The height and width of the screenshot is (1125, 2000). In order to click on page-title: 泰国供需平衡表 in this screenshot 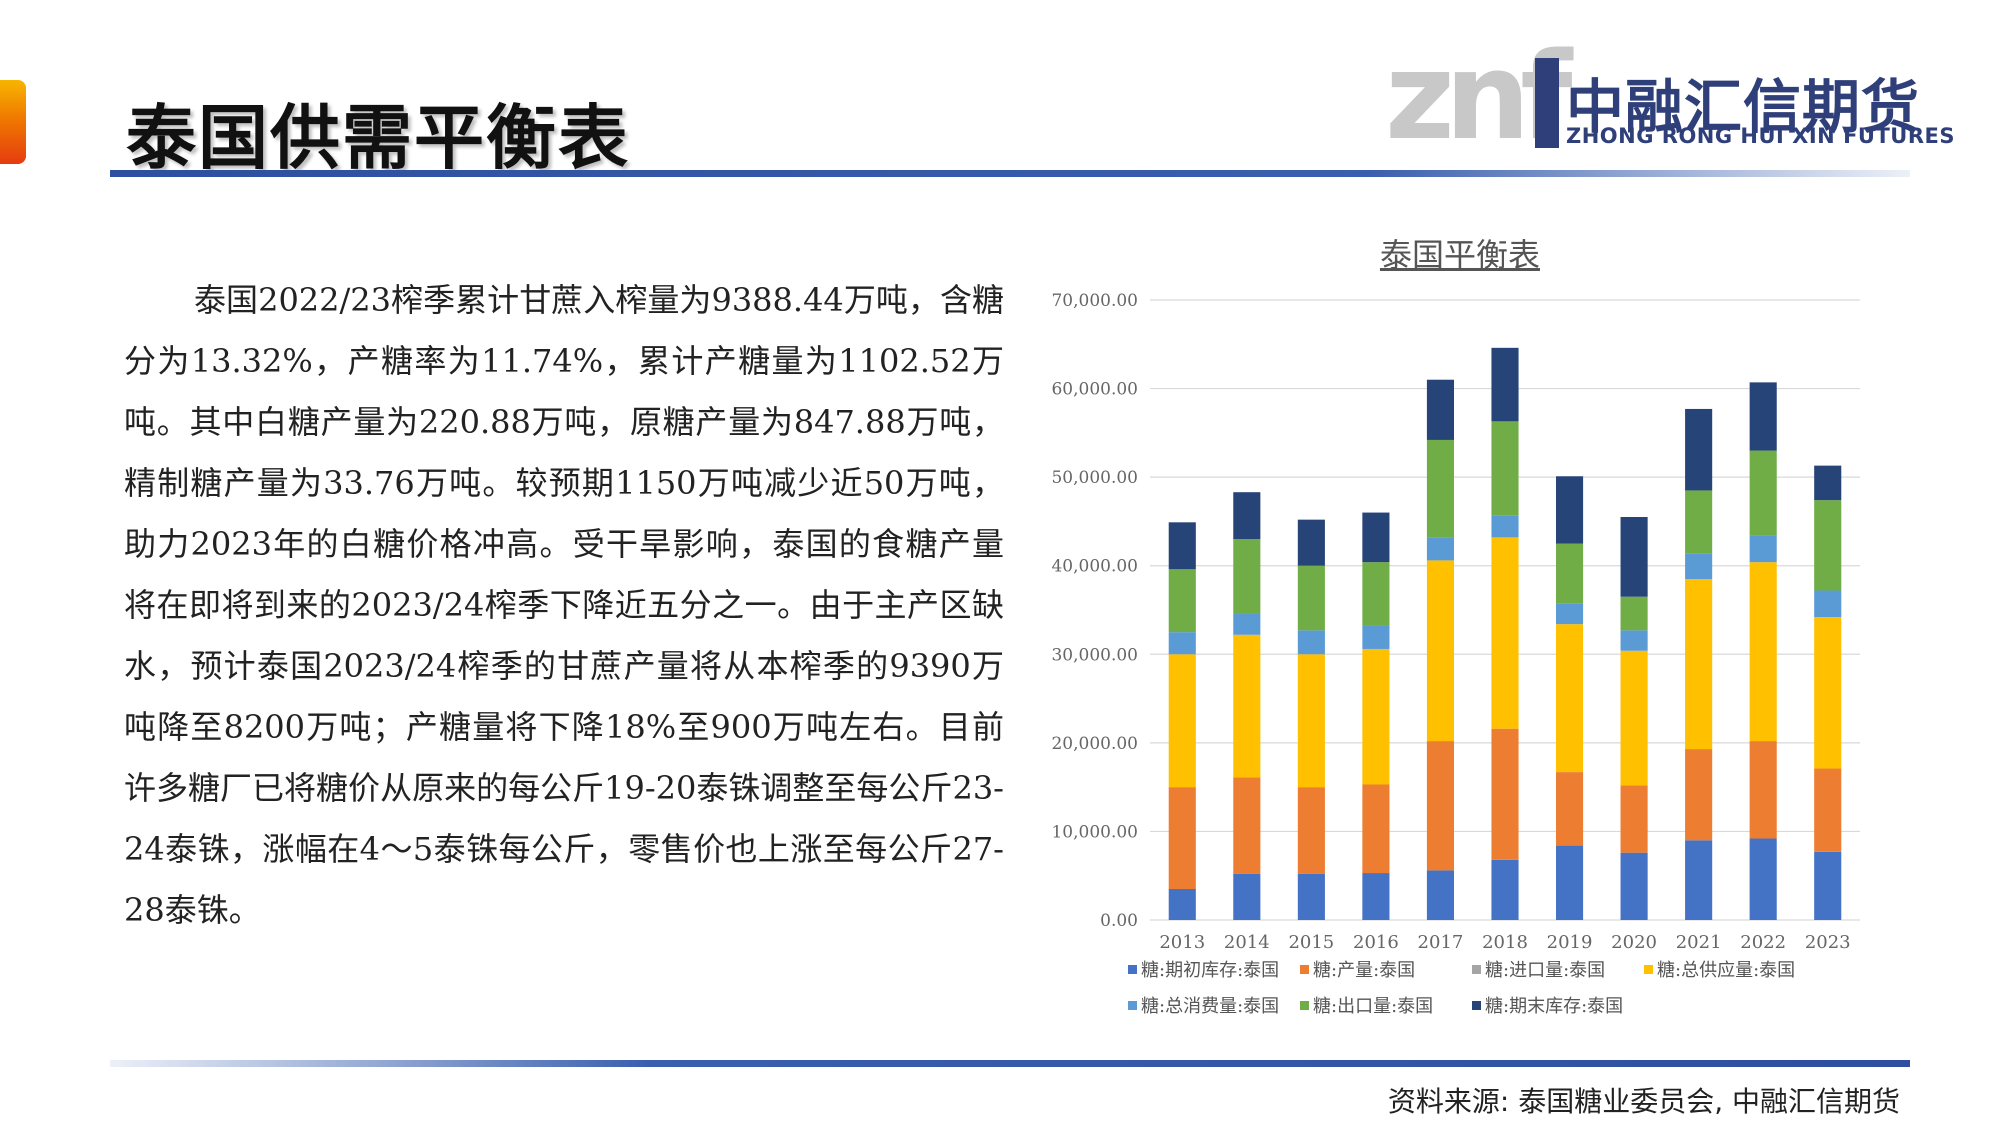, I will do `click(378, 138)`.